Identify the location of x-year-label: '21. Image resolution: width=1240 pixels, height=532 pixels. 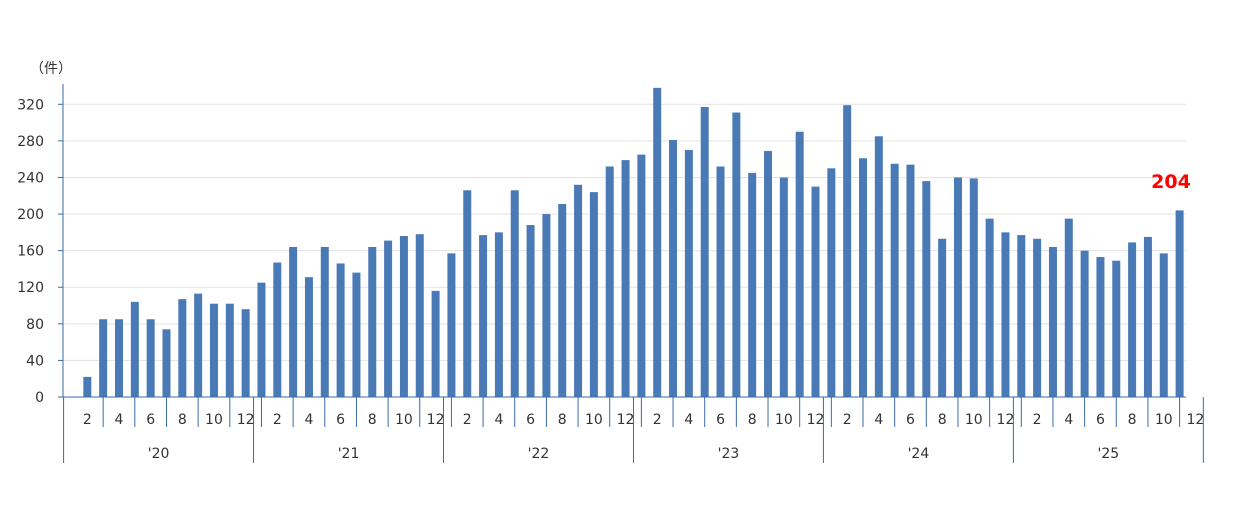
(349, 454).